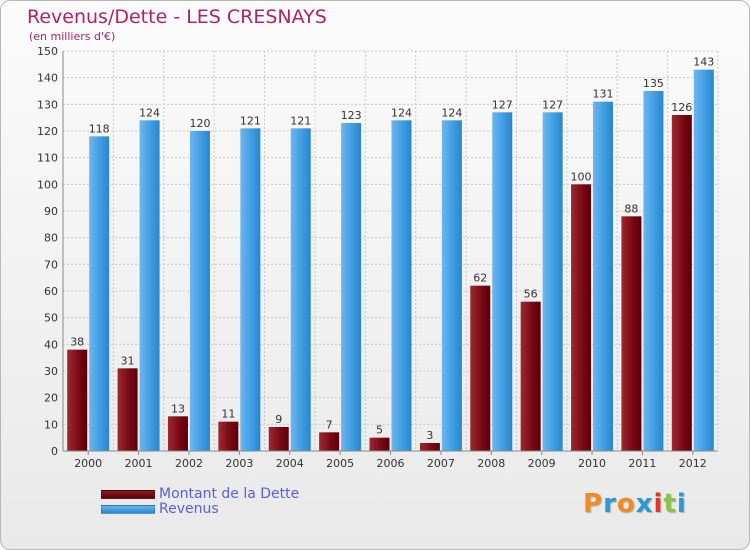 This screenshot has height=550, width=750. Describe the element at coordinates (592, 463) in the screenshot. I see `x-tick-label: 2010` at that location.